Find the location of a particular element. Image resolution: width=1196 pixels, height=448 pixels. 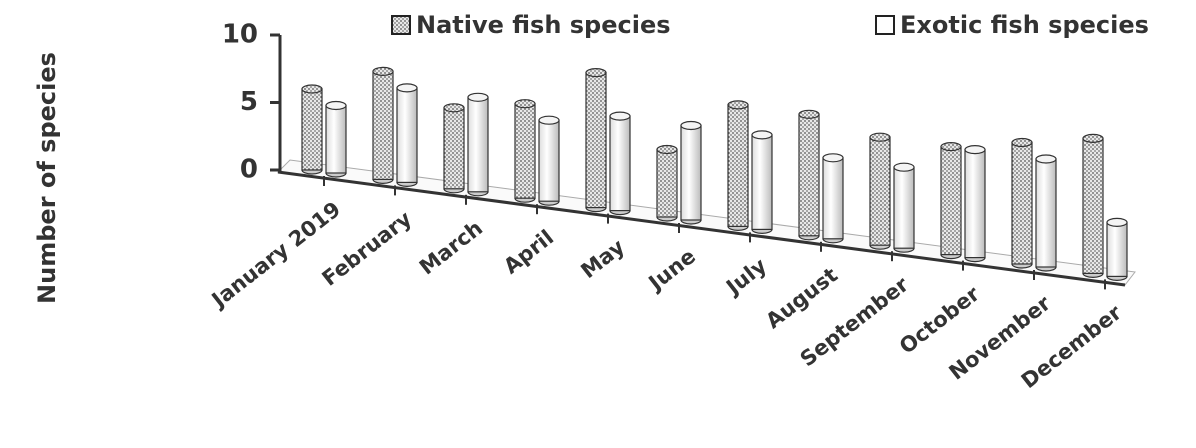

x-tick-label: June is located at coordinates (671, 270).